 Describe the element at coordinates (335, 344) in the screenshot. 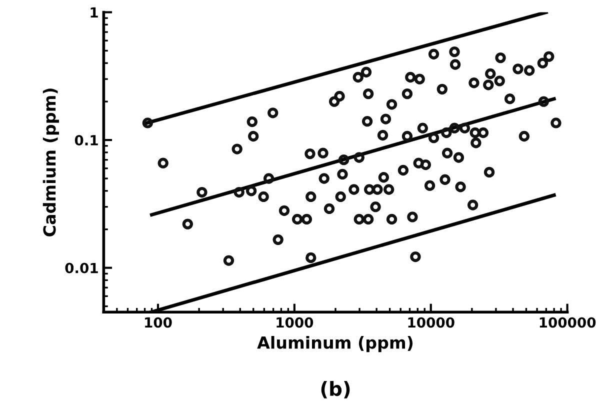

I see `x-axis-title: Aluminum (ppm)` at that location.